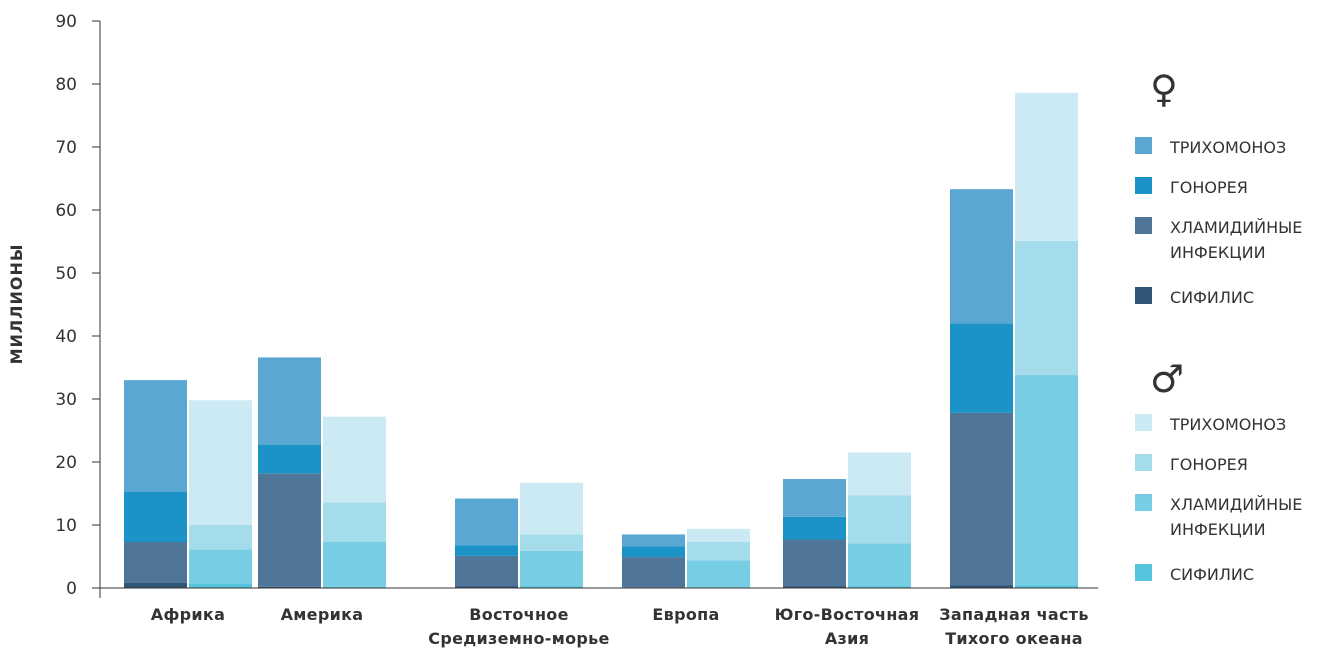 The height and width of the screenshot is (653, 1329). What do you see at coordinates (1014, 638) in the screenshot?
I see `x-tick-label: Тихого океана` at bounding box center [1014, 638].